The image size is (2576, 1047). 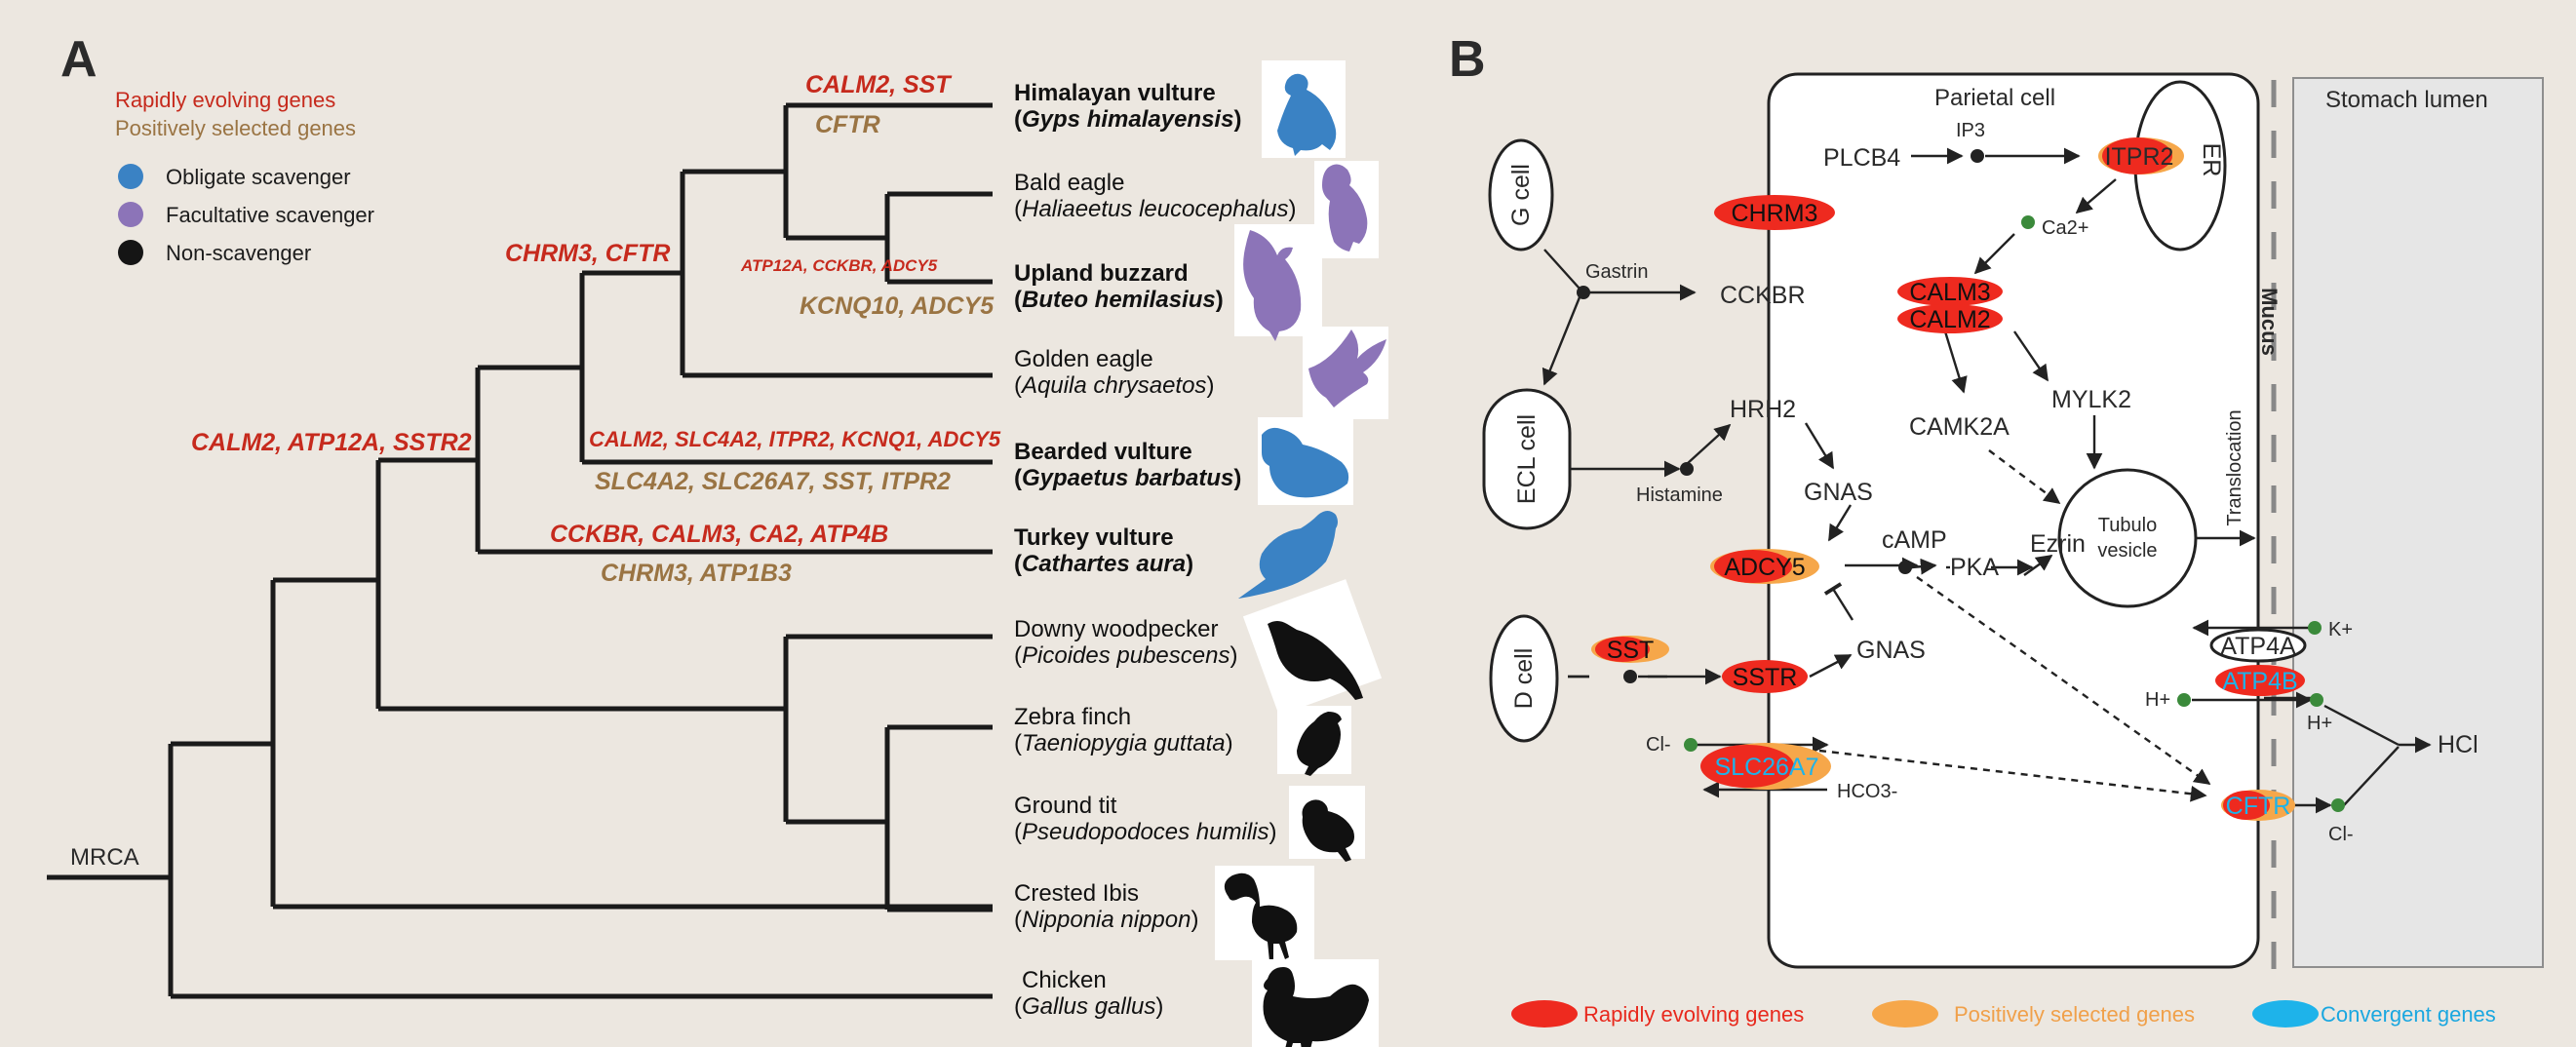 What do you see at coordinates (1763, 295) in the screenshot?
I see `cckbr-label: CCKBR` at bounding box center [1763, 295].